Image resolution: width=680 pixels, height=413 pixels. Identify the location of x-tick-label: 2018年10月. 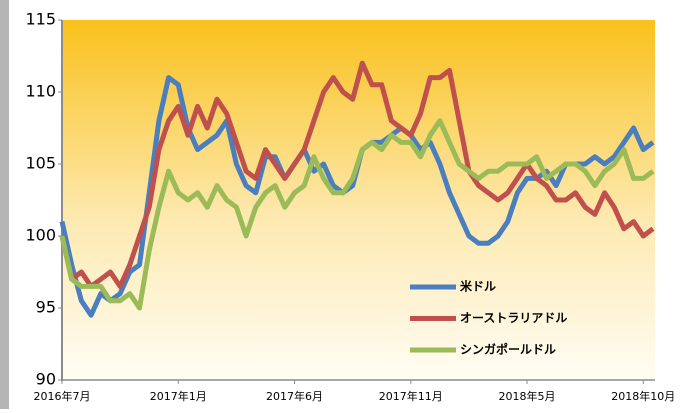
(643, 396).